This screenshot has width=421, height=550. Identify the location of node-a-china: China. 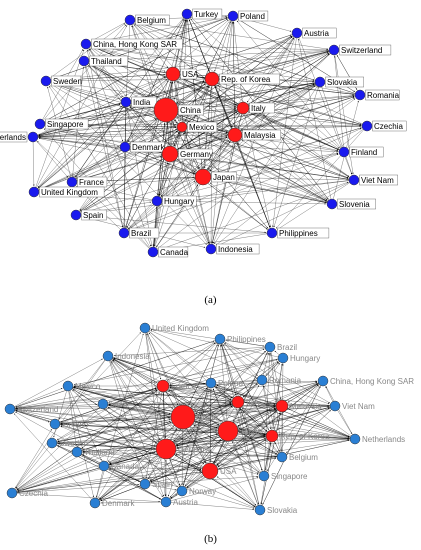
(178, 110).